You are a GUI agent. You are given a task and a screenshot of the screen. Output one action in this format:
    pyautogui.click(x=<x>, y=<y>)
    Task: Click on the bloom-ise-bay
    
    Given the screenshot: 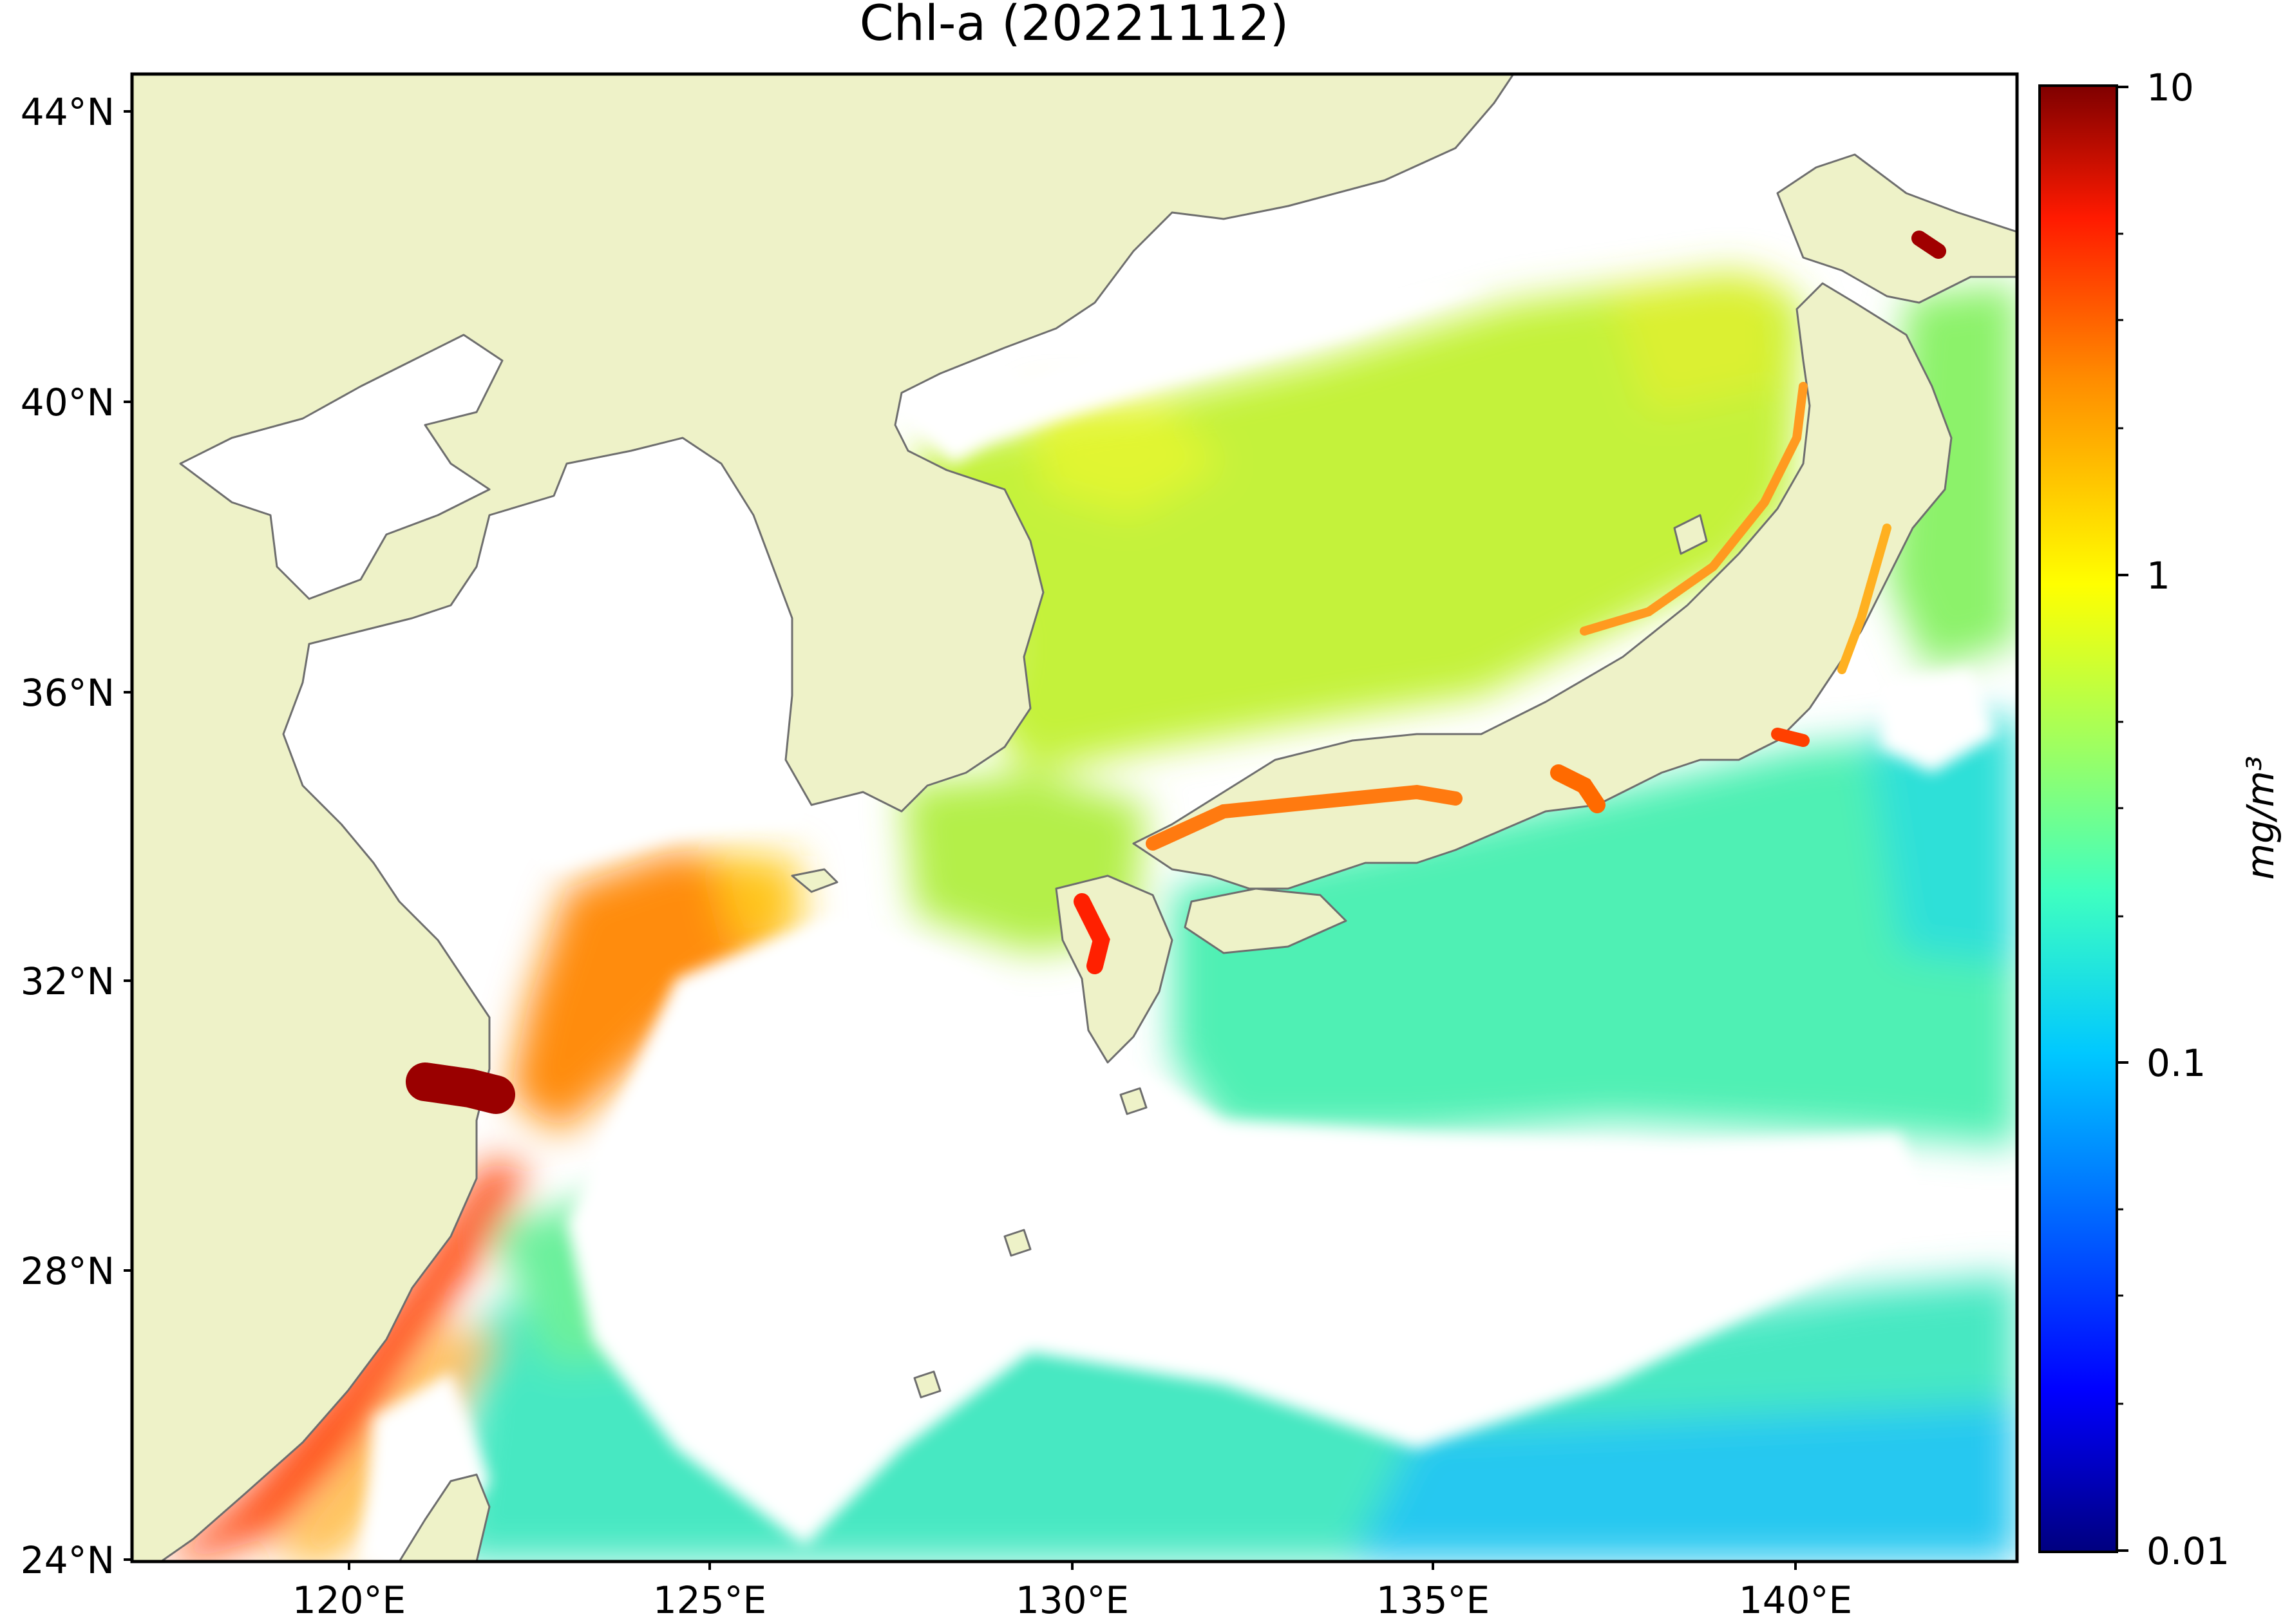 What is the action you would take?
    pyautogui.click(x=1578, y=789)
    